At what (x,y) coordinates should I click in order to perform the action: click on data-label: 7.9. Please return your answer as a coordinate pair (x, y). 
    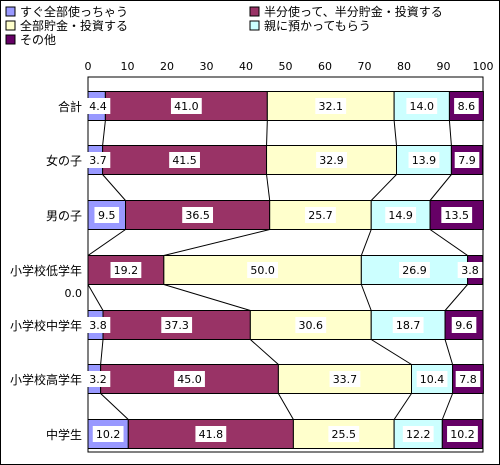
    Looking at the image, I should click on (467, 160).